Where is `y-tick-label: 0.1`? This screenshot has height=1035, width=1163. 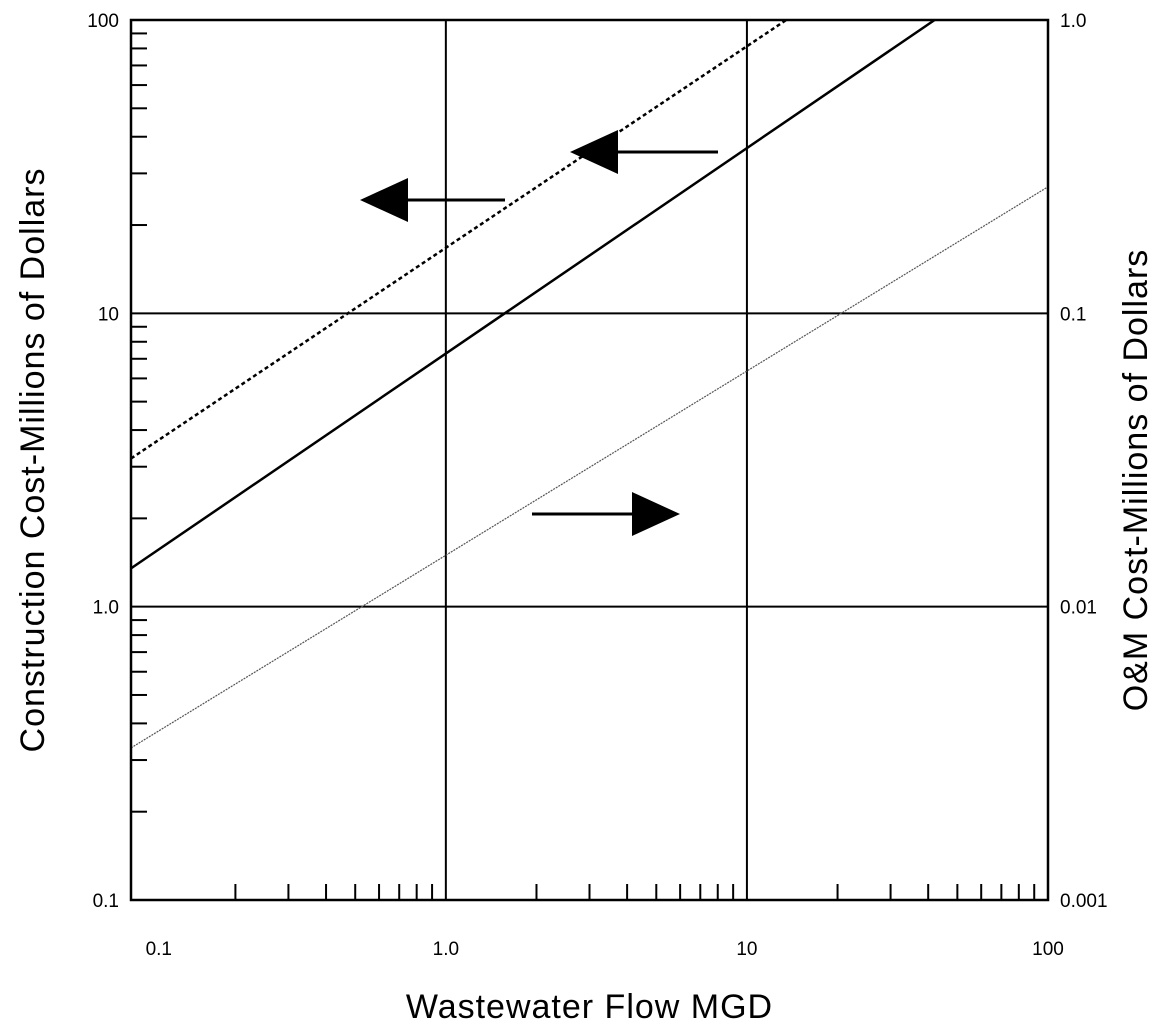 y-tick-label: 0.1 is located at coordinates (106, 901).